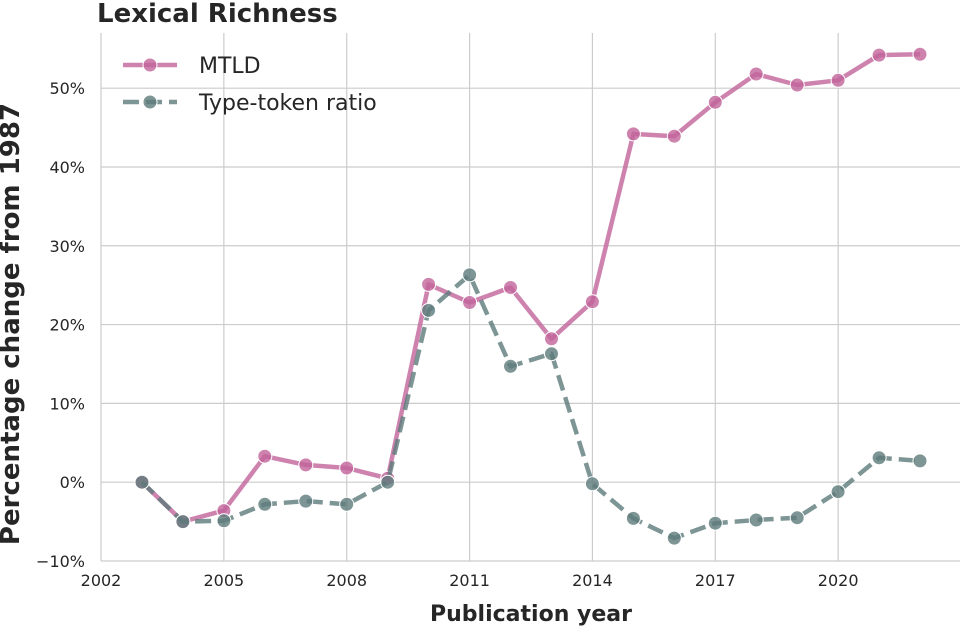 This screenshot has height=626, width=960. Describe the element at coordinates (217, 14) in the screenshot. I see `chart-title: Lexical Richness` at that location.